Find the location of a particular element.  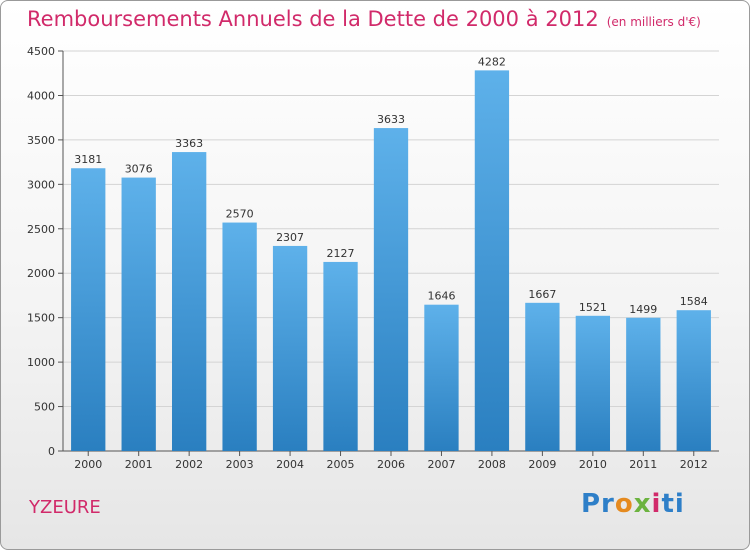

value-label-2001: 3076 is located at coordinates (139, 169).